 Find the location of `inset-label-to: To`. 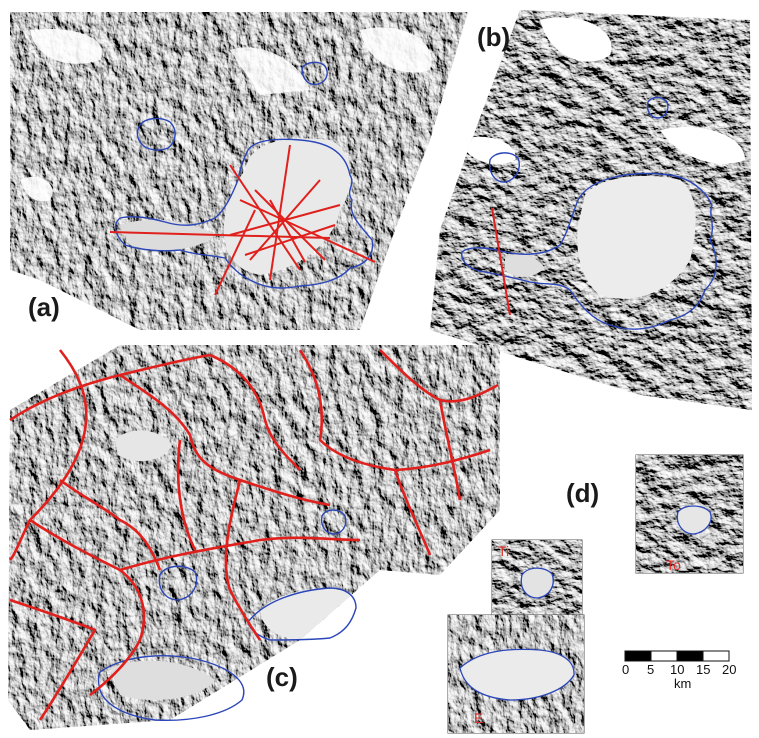

inset-label-to: To is located at coordinates (673, 565).